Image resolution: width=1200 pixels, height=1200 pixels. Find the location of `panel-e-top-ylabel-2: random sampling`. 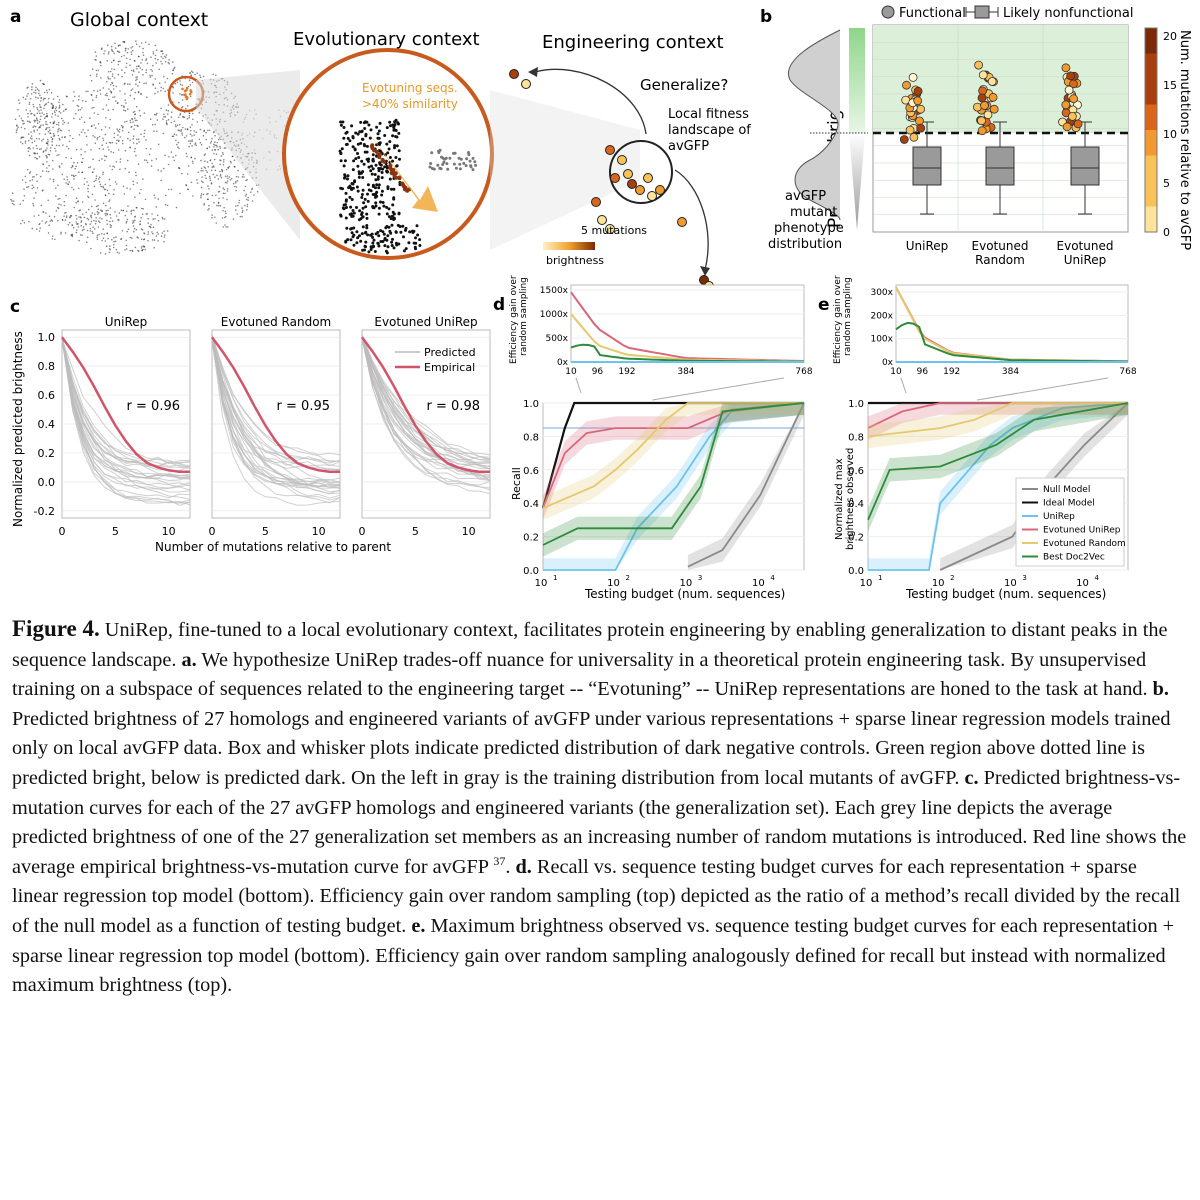

panel-e-top-ylabel-2: random sampling is located at coordinates (848, 316).